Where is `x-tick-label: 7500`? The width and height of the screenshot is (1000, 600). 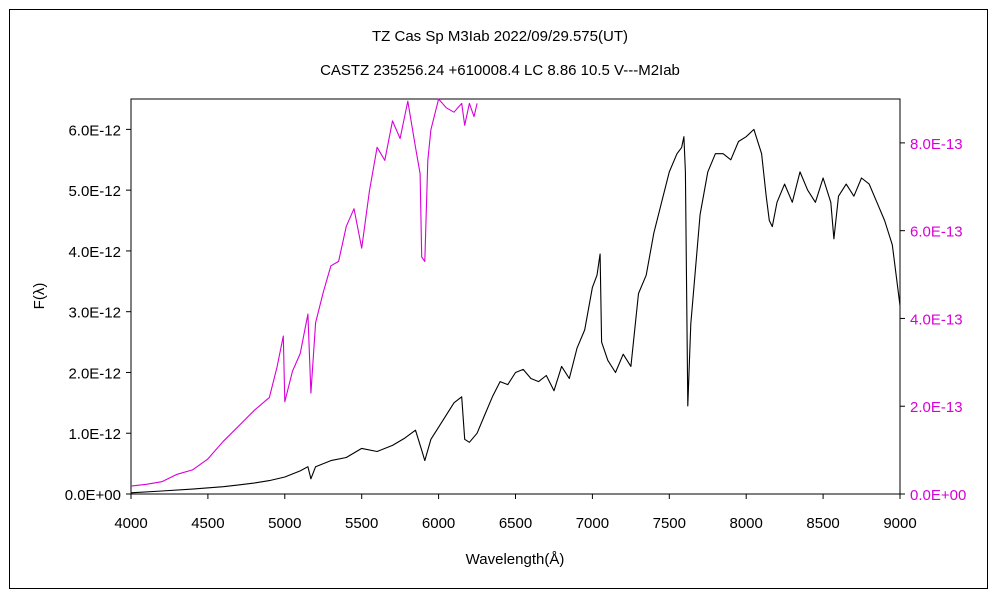
x-tick-label: 7500 is located at coordinates (669, 523).